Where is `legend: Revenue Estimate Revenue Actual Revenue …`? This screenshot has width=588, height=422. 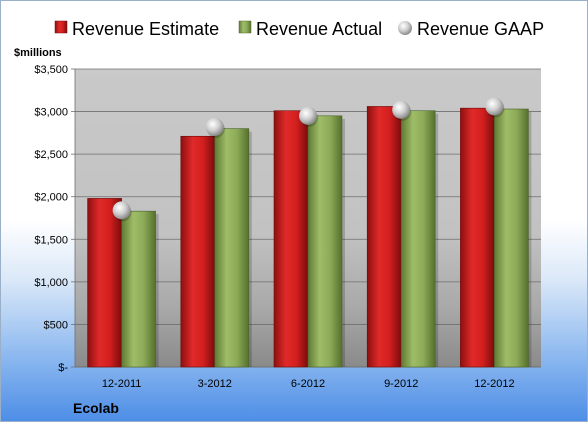
legend: Revenue Estimate Revenue Actual Revenue … is located at coordinates (299, 29).